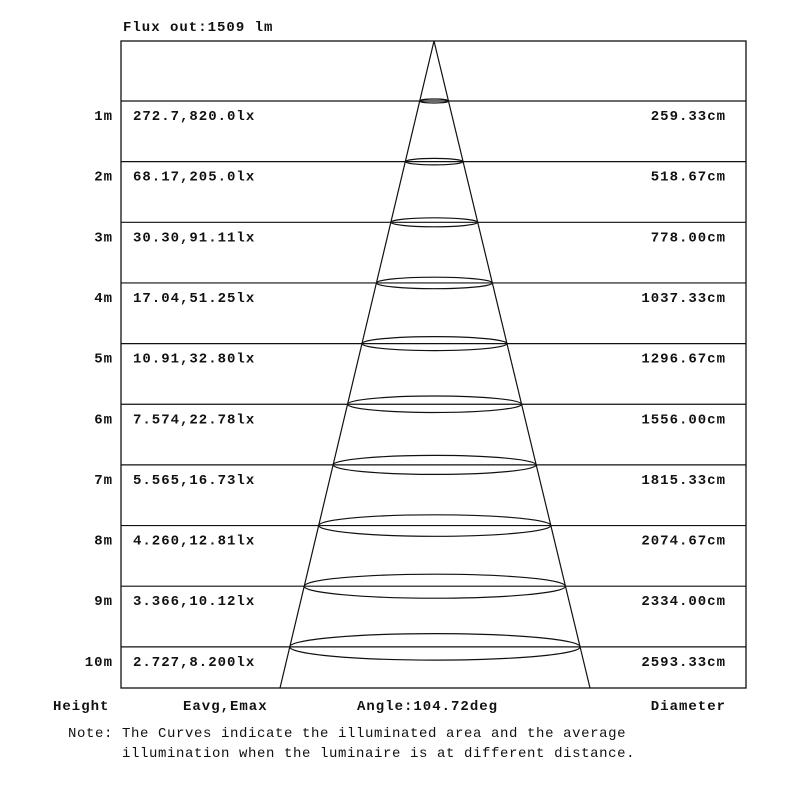  I want to click on row-diameter: 1296.67cm, so click(683, 360).